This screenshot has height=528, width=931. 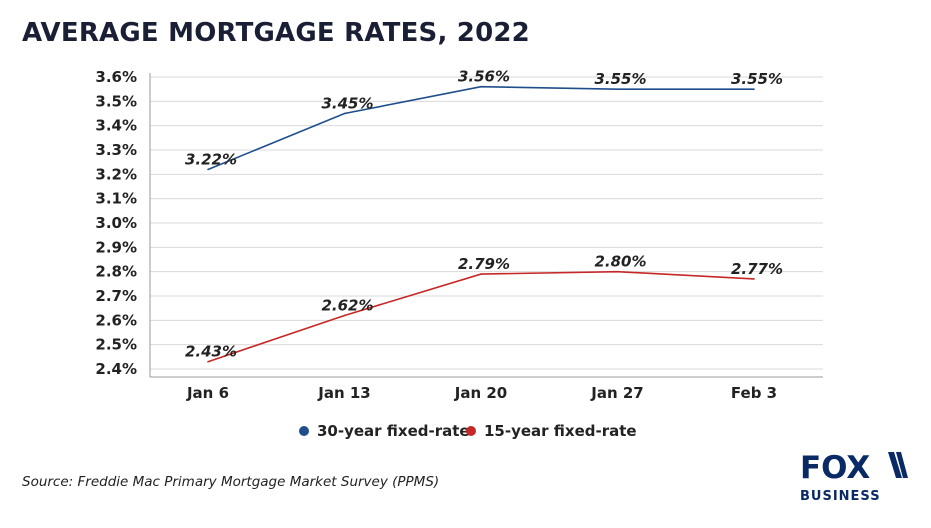 What do you see at coordinates (393, 431) in the screenshot?
I see `legend-label-30-year: 30-year fixed-rate` at bounding box center [393, 431].